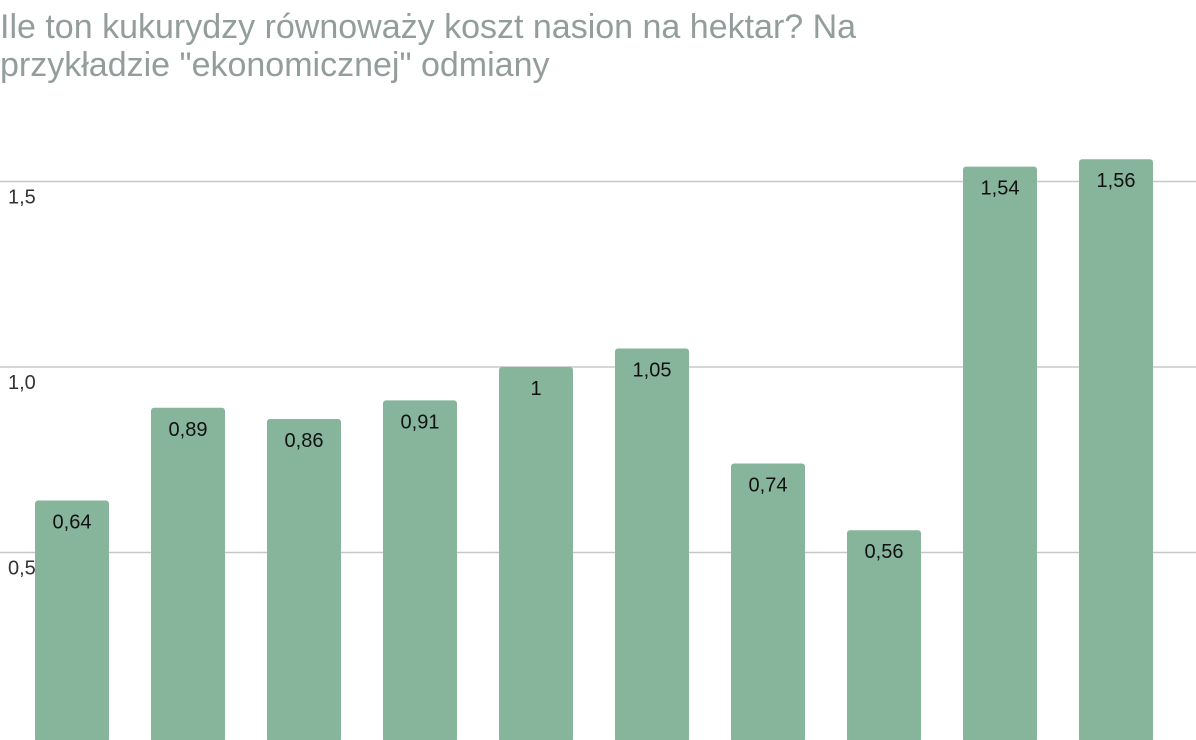  What do you see at coordinates (22, 569) in the screenshot?
I see `y-tick-label: 0,5` at bounding box center [22, 569].